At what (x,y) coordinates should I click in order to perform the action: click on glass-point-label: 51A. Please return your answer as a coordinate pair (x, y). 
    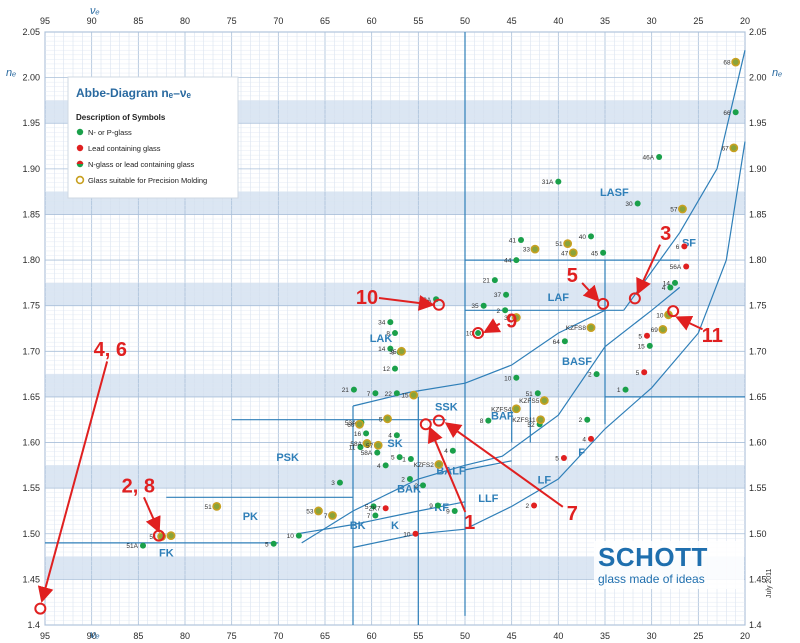
    Looking at the image, I should click on (132, 546).